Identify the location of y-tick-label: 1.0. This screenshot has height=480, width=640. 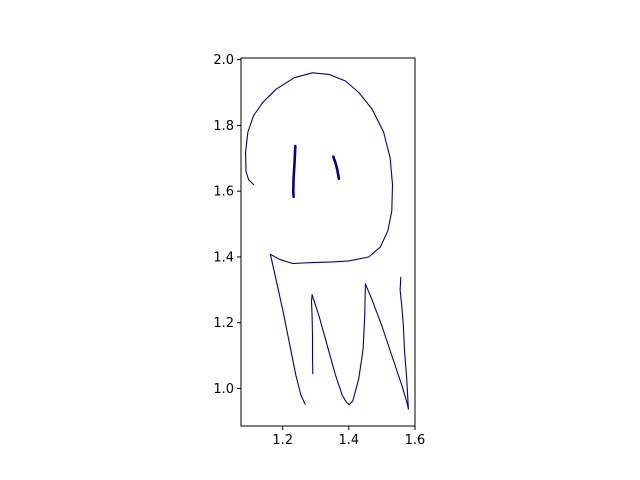
(223, 389).